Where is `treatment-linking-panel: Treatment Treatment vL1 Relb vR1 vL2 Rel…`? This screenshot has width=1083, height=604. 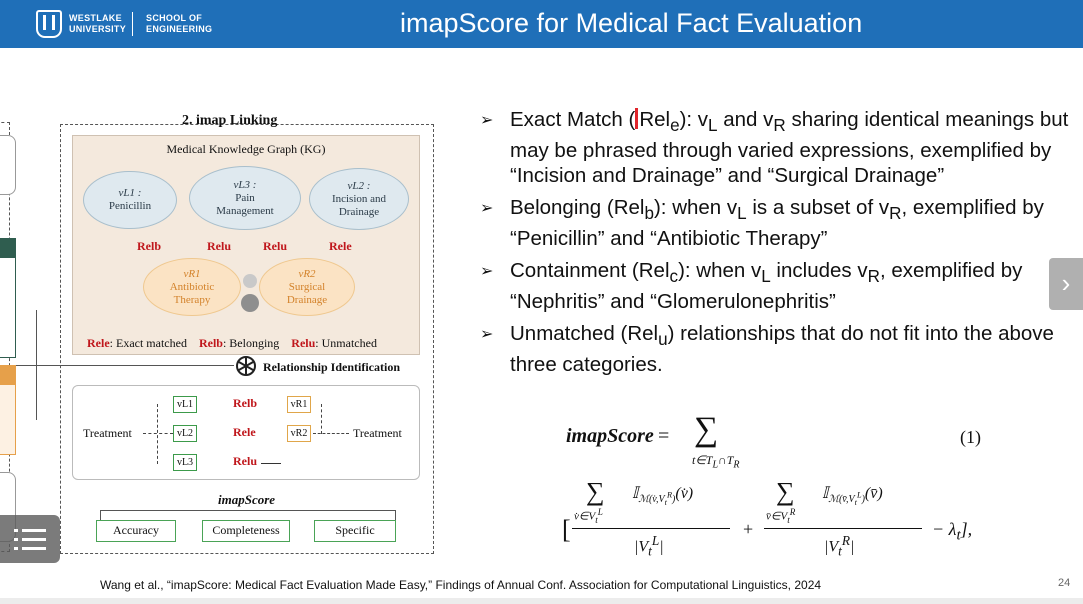 treatment-linking-panel: Treatment Treatment vL1 Relb vR1 vL2 Rel… is located at coordinates (246, 432).